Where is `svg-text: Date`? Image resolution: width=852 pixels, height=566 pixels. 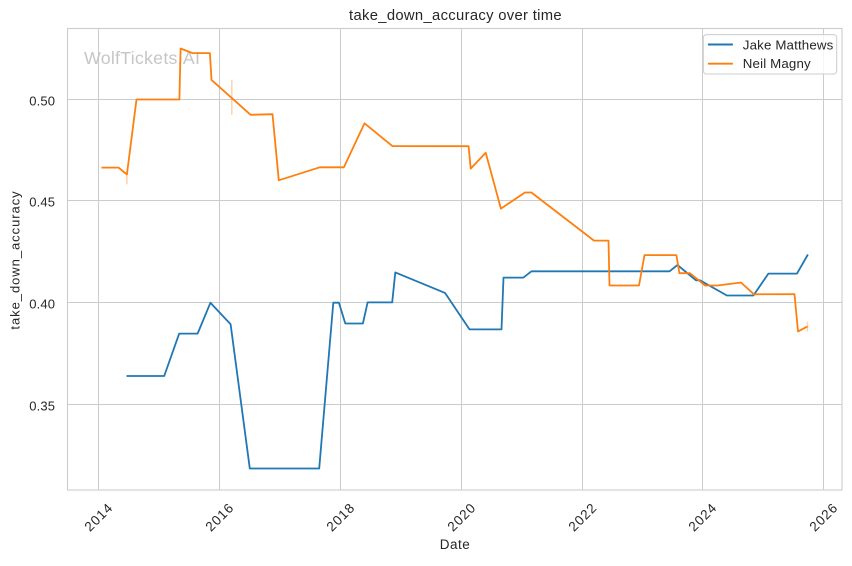 svg-text: Date is located at coordinates (455, 544).